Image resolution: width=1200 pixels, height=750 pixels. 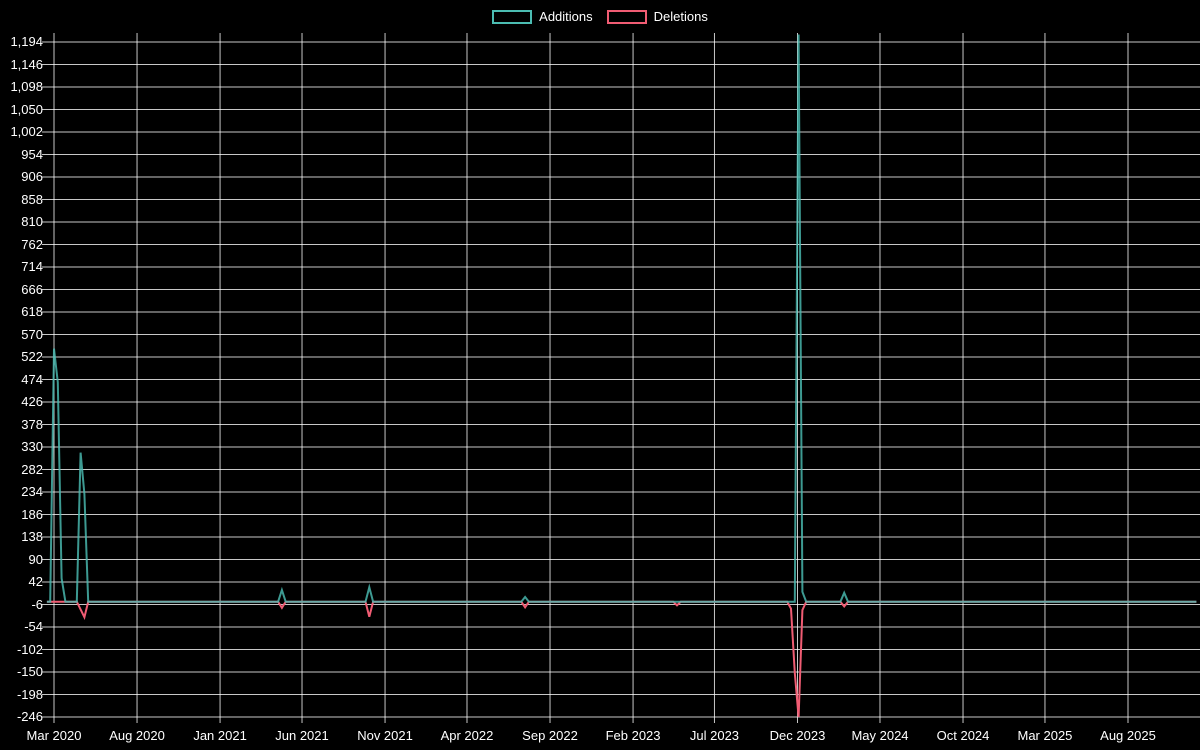 I want to click on x-tick-label: May 2024, so click(x=880, y=735).